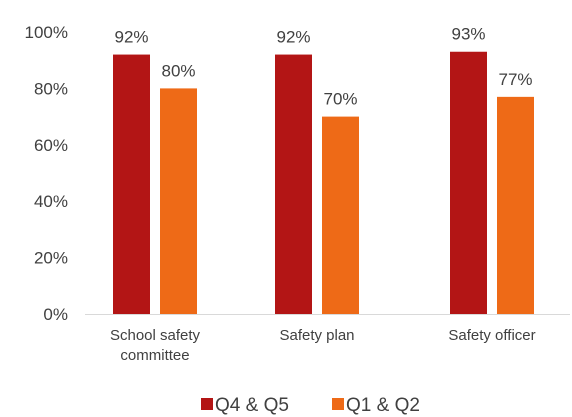 This screenshot has height=417, width=572. I want to click on category-label: Safety plan, so click(316, 335).